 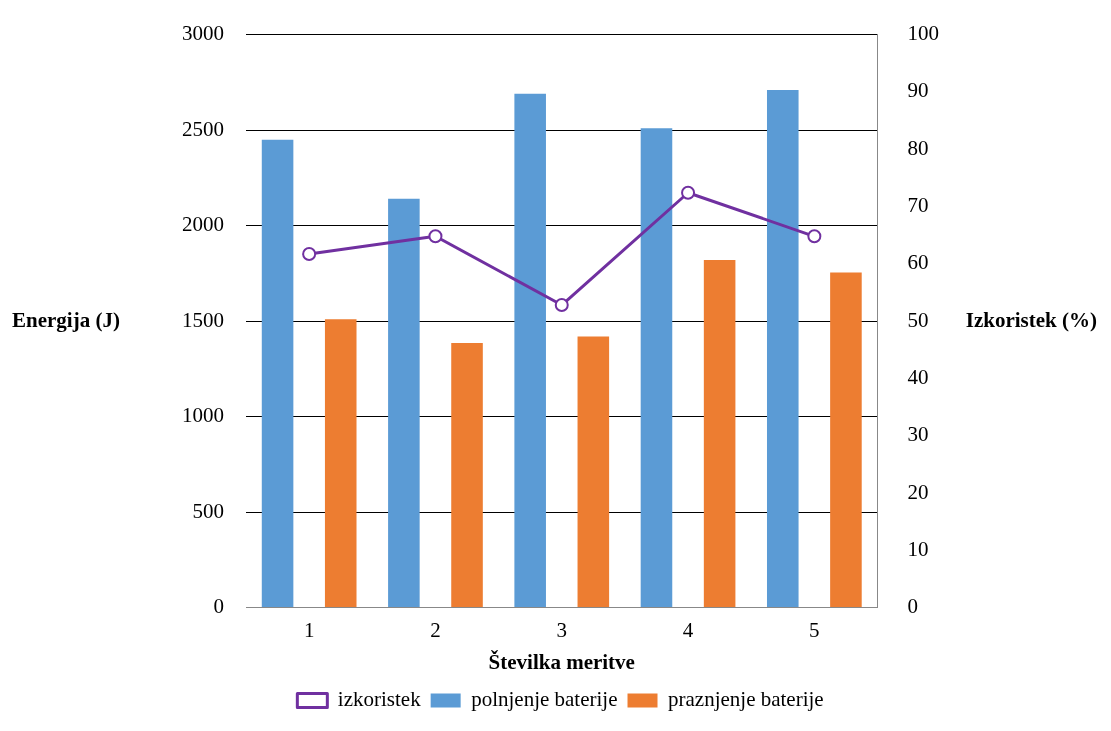 I want to click on x-tick-label: 5, so click(x=814, y=629).